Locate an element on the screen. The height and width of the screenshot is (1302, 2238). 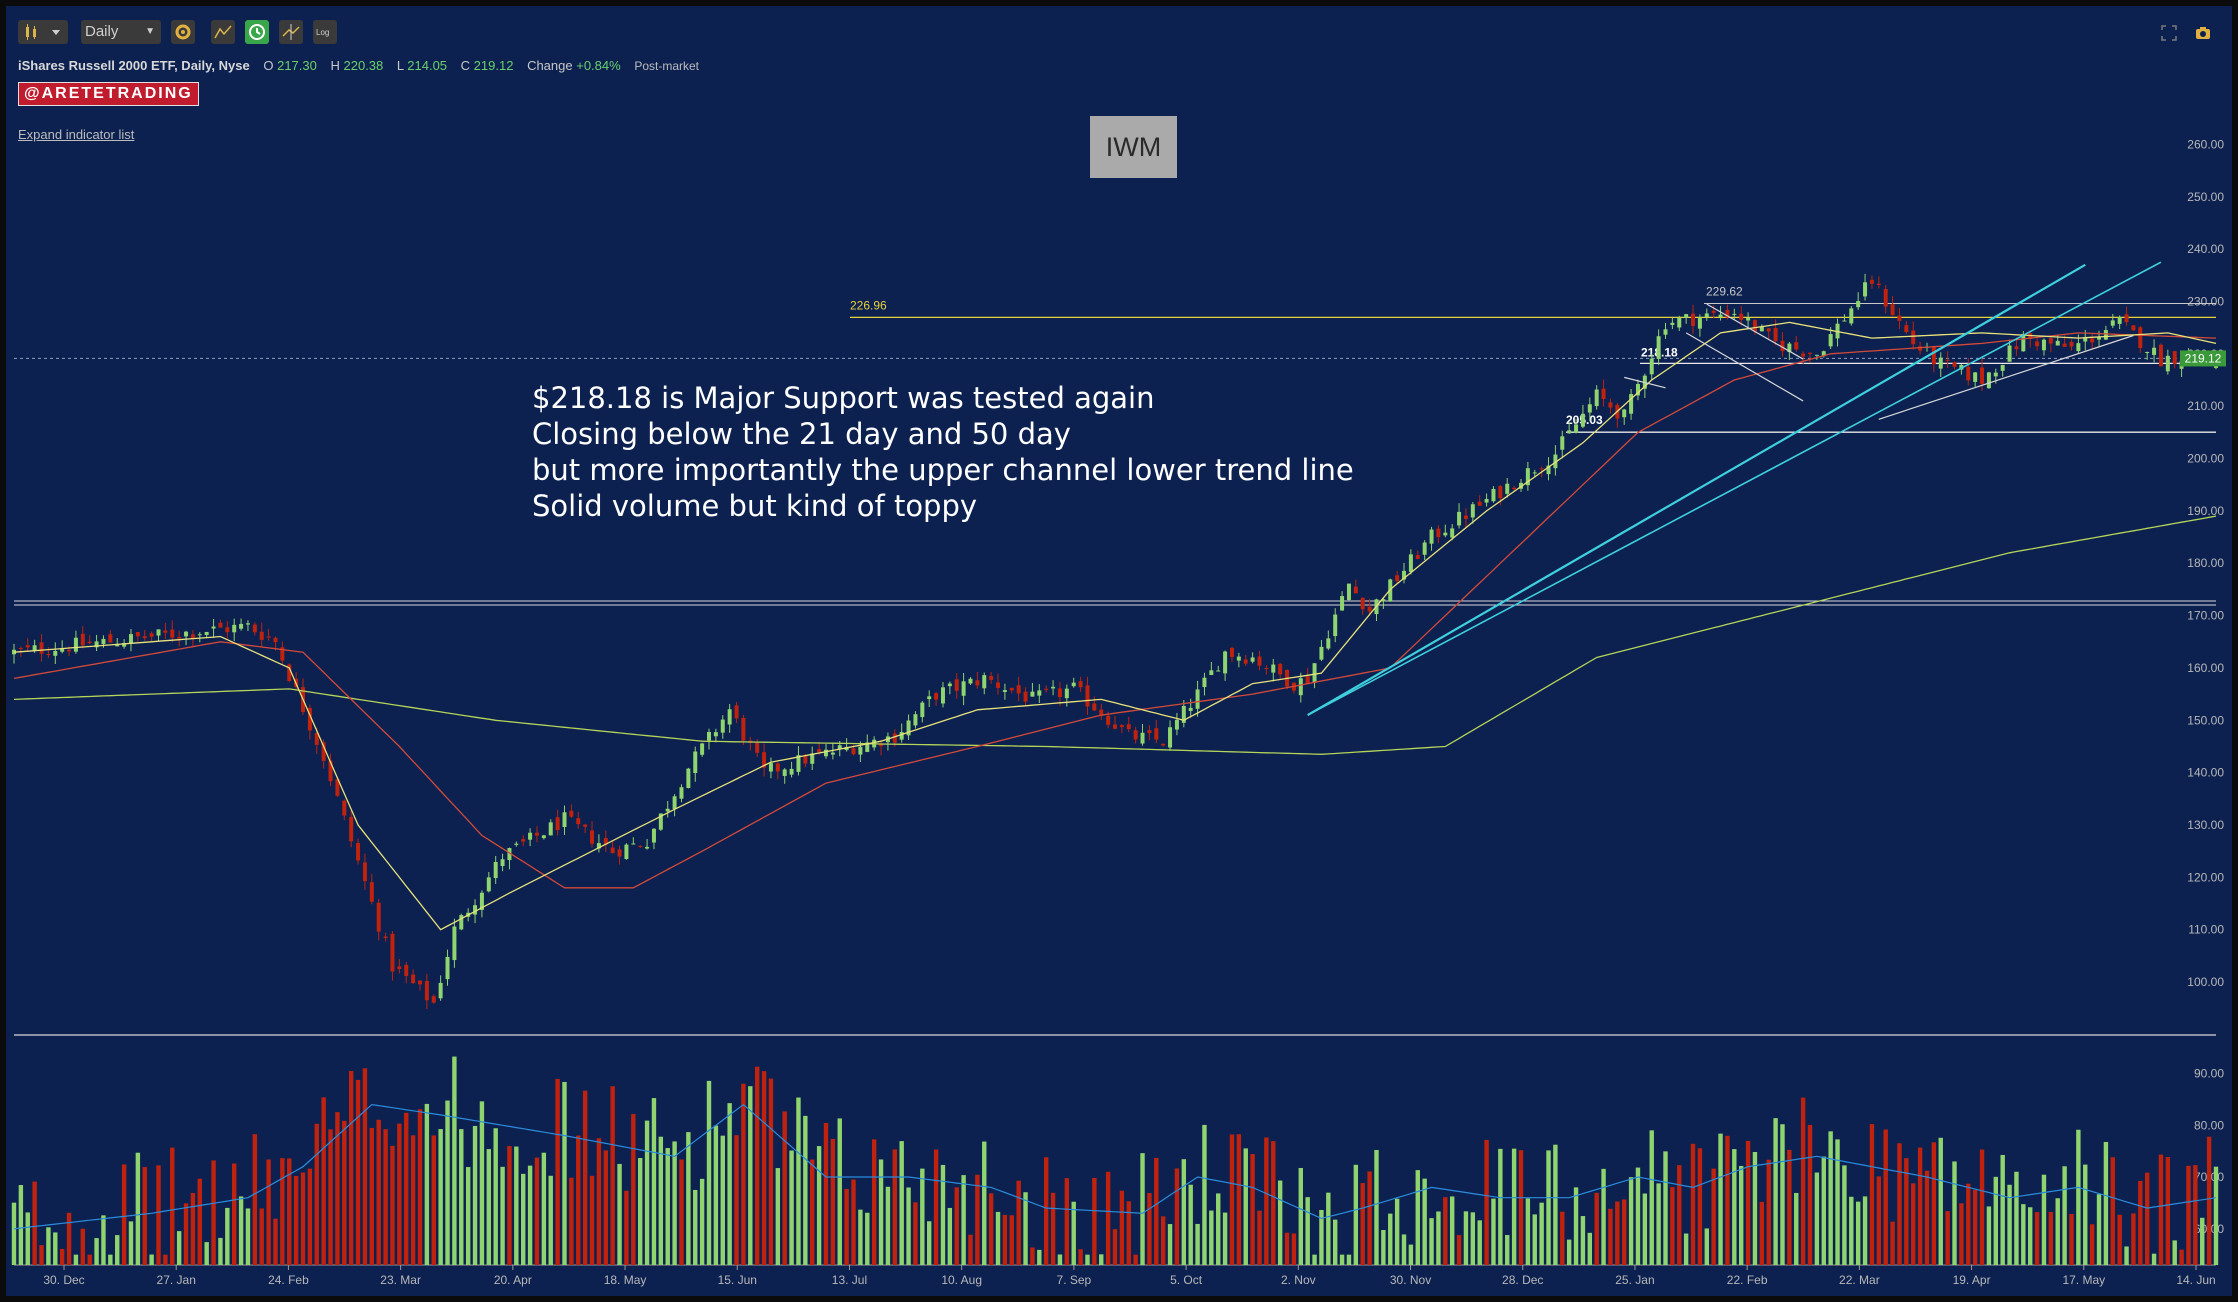
open-label: O is located at coordinates (268, 65).